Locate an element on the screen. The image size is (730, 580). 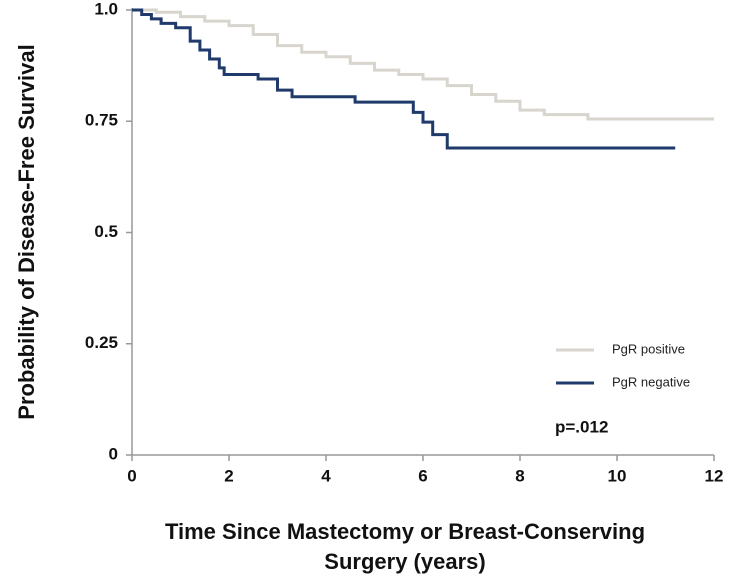
x-tick-label: 8 is located at coordinates (519, 475).